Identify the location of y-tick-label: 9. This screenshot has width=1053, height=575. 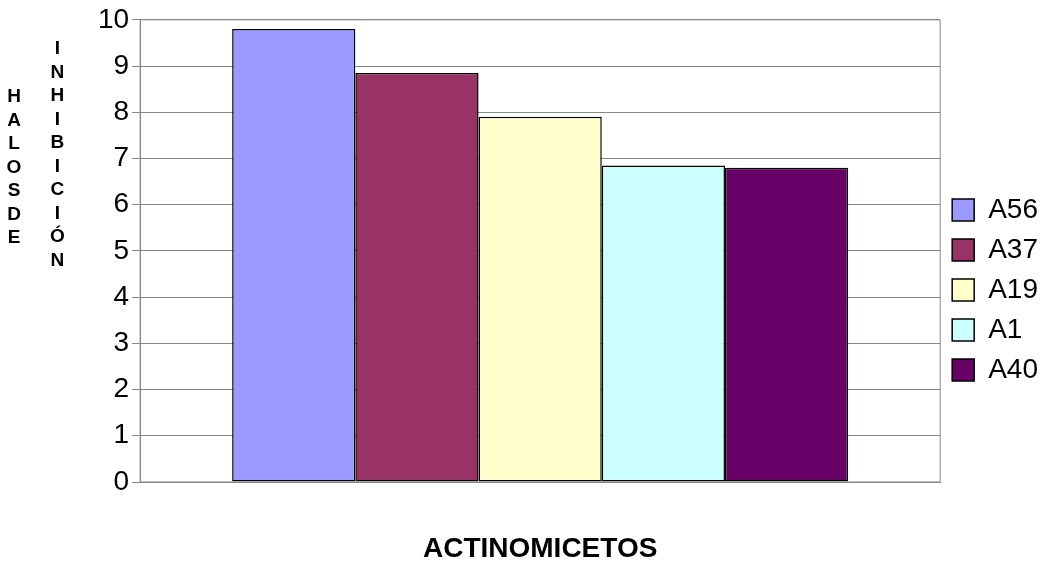
(121, 64).